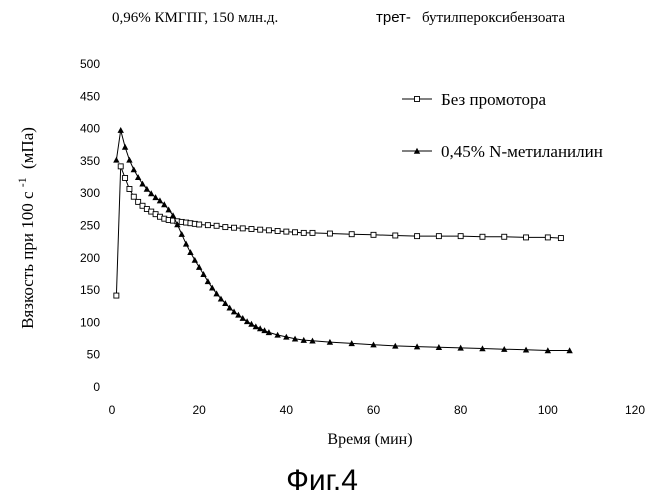 The image size is (667, 500). I want to click on chart-title-part2: трет-, so click(393, 17).